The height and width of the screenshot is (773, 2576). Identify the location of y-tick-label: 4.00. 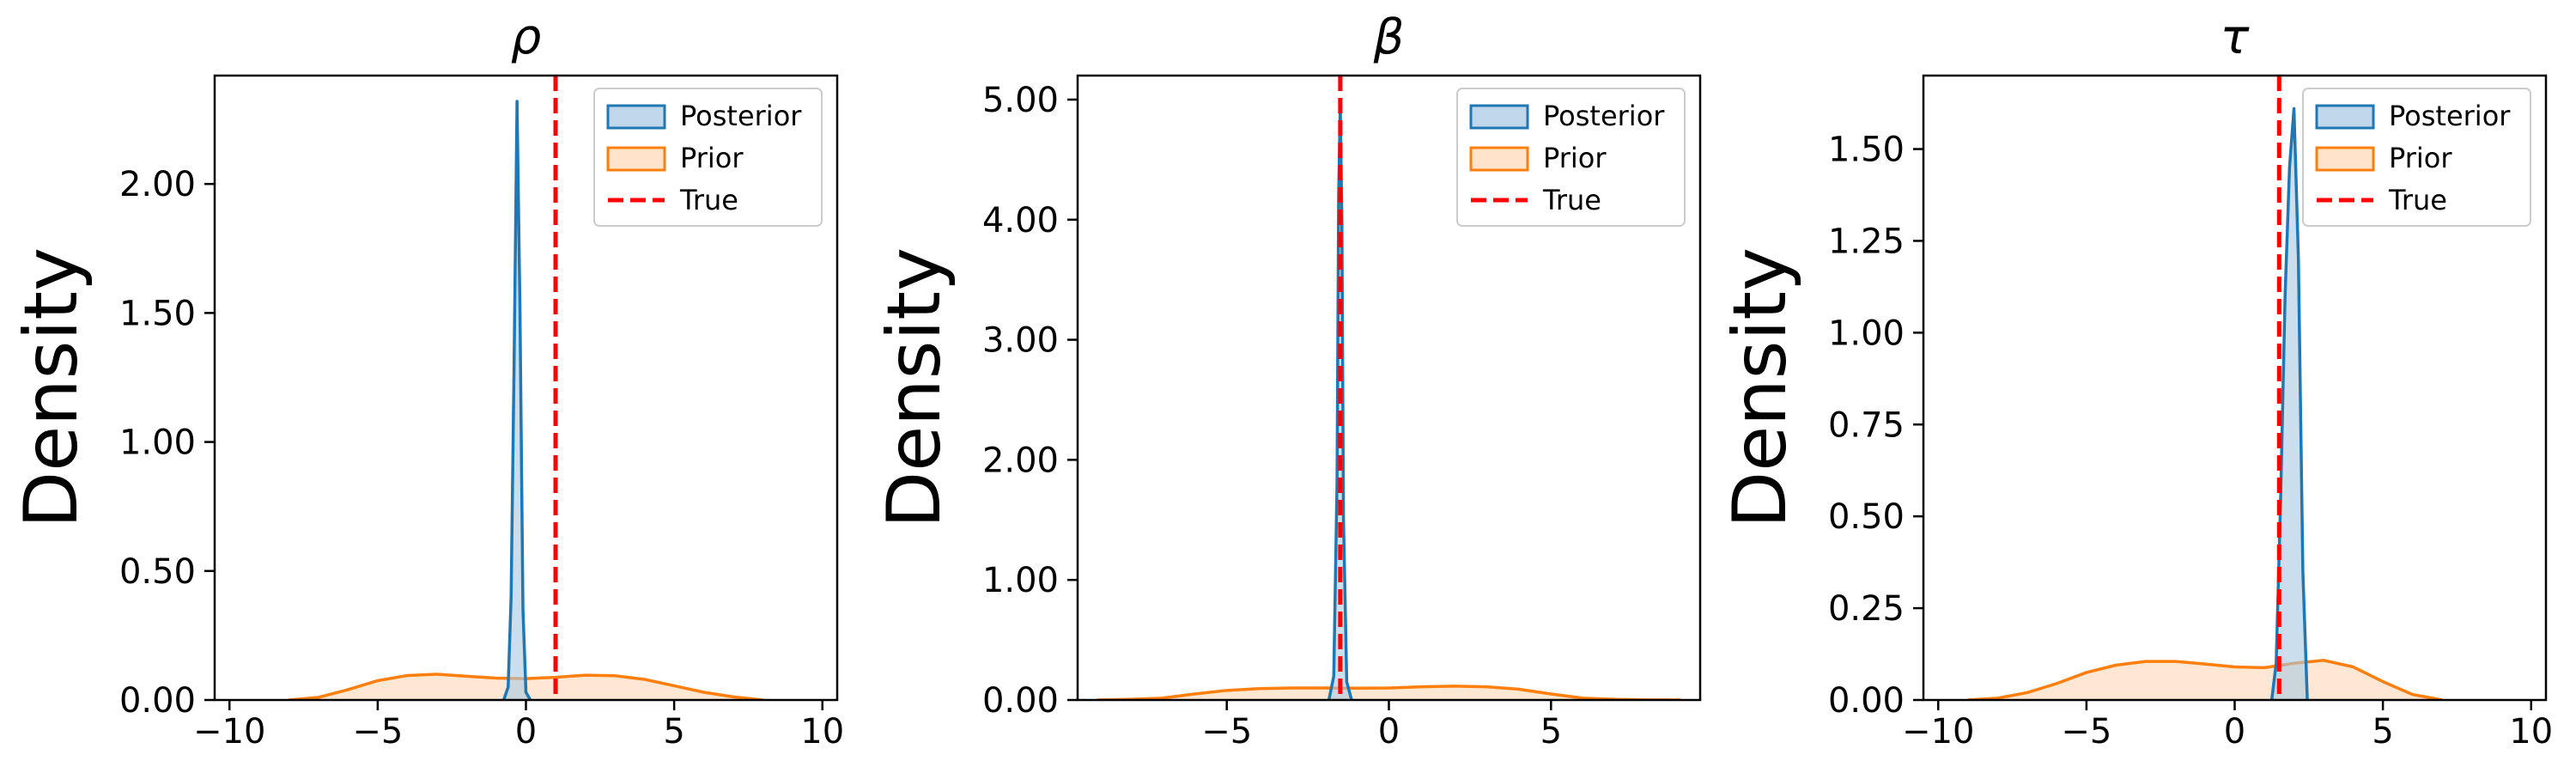
(1020, 220).